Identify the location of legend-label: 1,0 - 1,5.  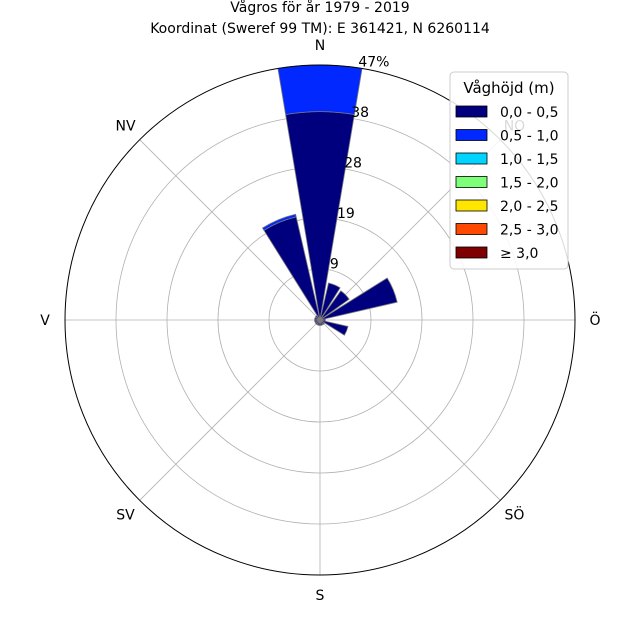
(529, 160).